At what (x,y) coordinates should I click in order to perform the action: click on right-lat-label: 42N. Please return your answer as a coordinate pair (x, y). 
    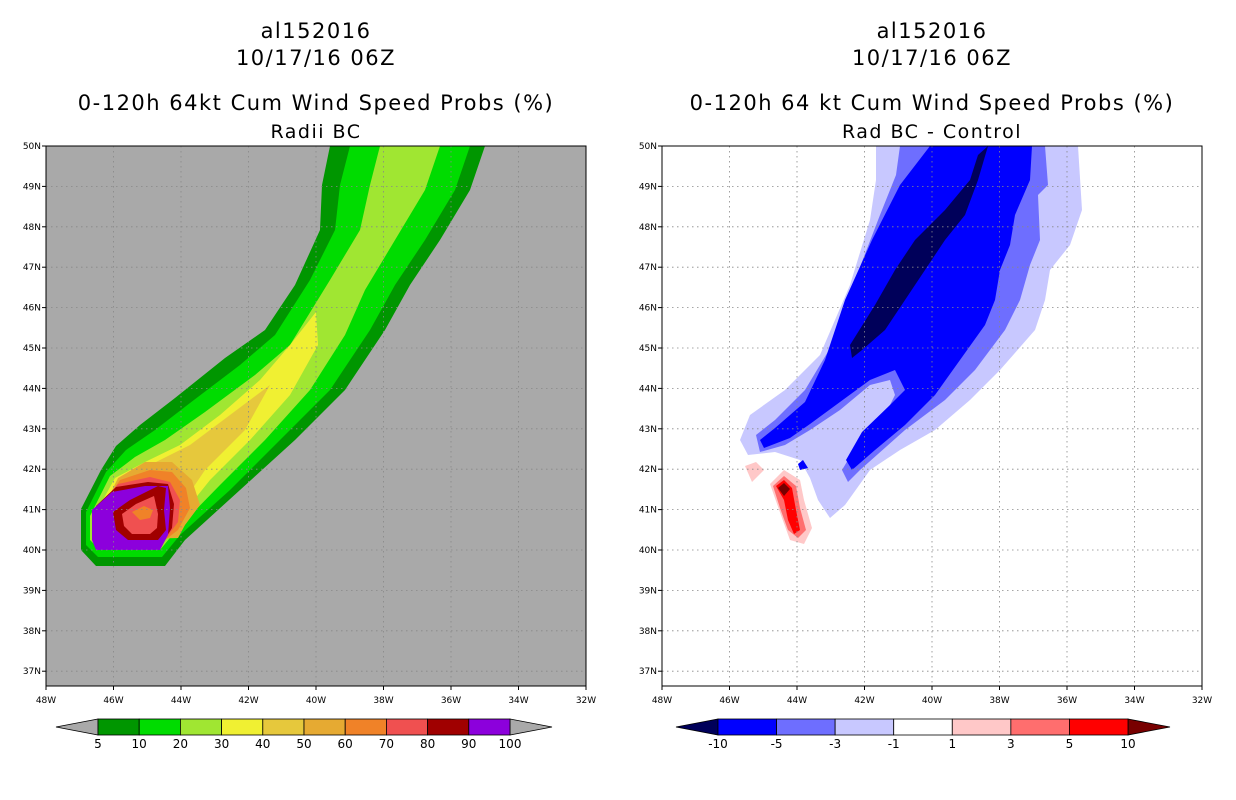
    Looking at the image, I should click on (648, 470).